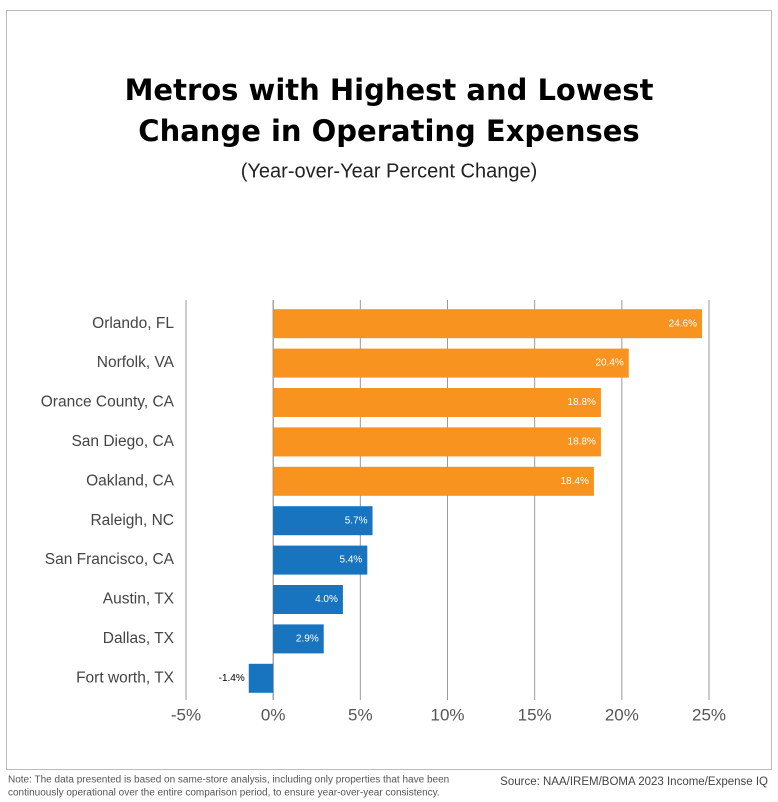 The image size is (778, 802). I want to click on value-label: 2.9%, so click(307, 639).